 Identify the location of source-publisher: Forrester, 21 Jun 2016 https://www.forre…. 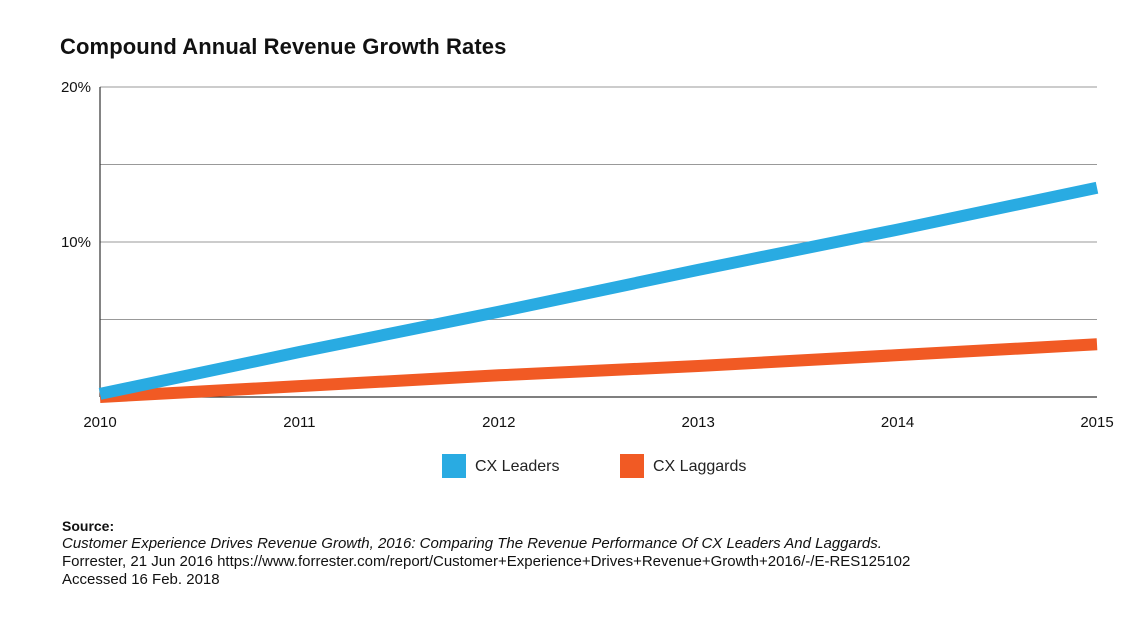
(486, 561).